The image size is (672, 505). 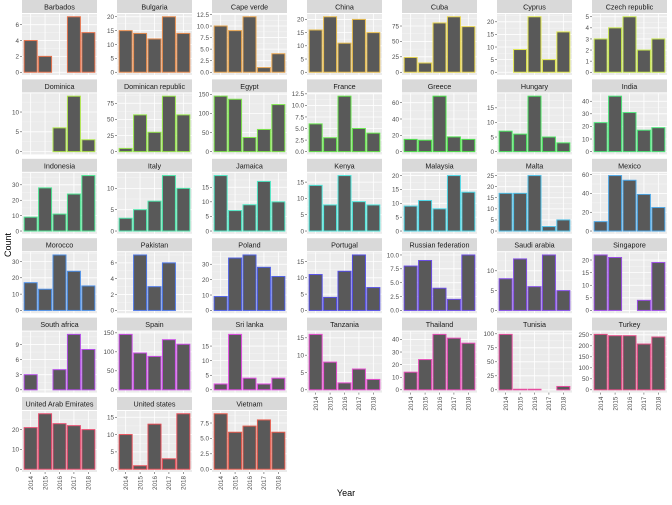 What do you see at coordinates (89, 483) in the screenshot?
I see `x-tick-label: 2018` at bounding box center [89, 483].